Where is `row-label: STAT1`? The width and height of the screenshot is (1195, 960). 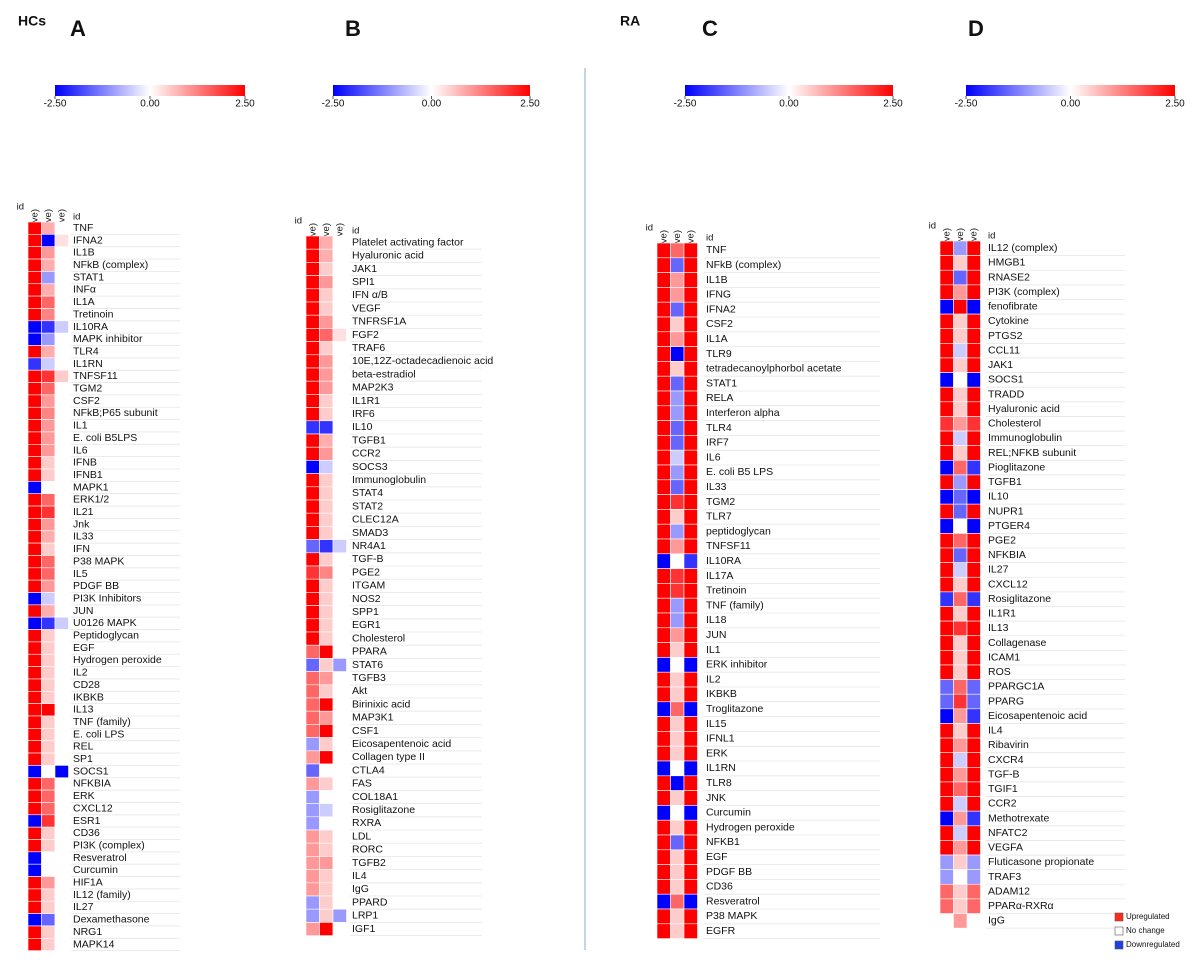
row-label: STAT1 is located at coordinates (88, 277).